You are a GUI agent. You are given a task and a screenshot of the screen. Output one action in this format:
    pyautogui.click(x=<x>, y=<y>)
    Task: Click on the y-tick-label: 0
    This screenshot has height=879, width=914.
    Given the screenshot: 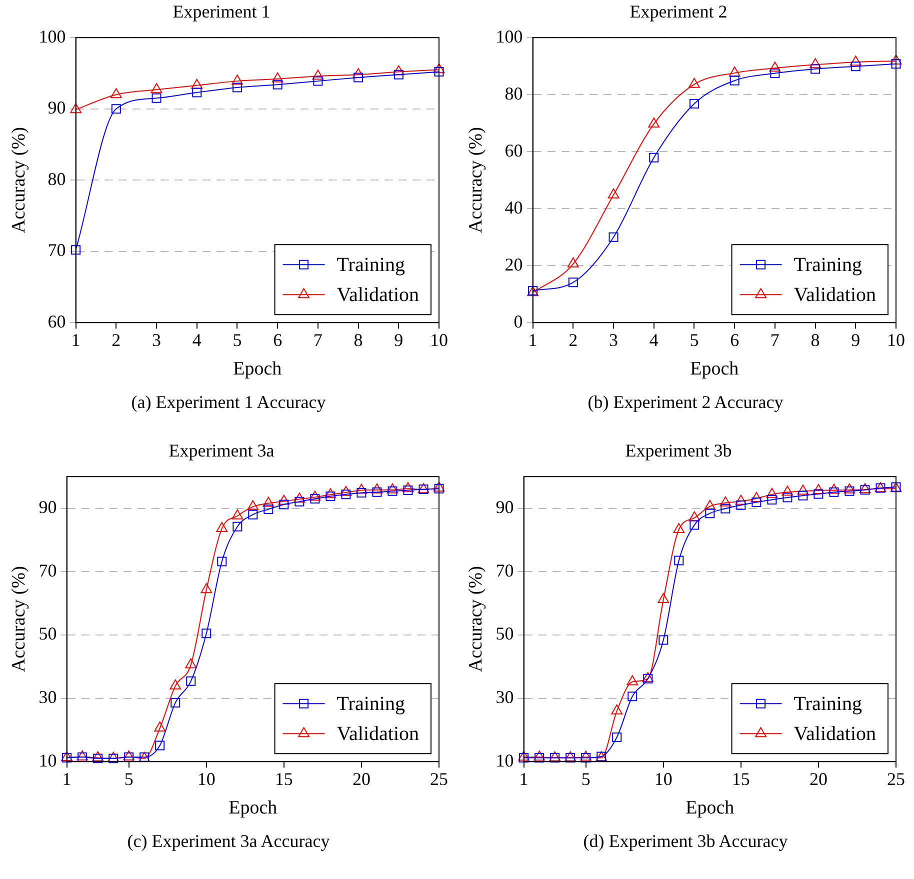 What is the action you would take?
    pyautogui.click(x=518, y=321)
    